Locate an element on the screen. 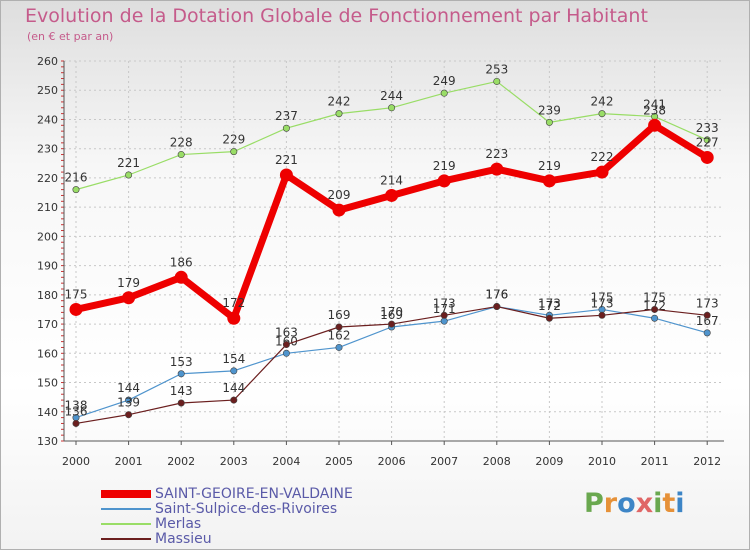  x-tick-label: 2006 is located at coordinates (392, 461).